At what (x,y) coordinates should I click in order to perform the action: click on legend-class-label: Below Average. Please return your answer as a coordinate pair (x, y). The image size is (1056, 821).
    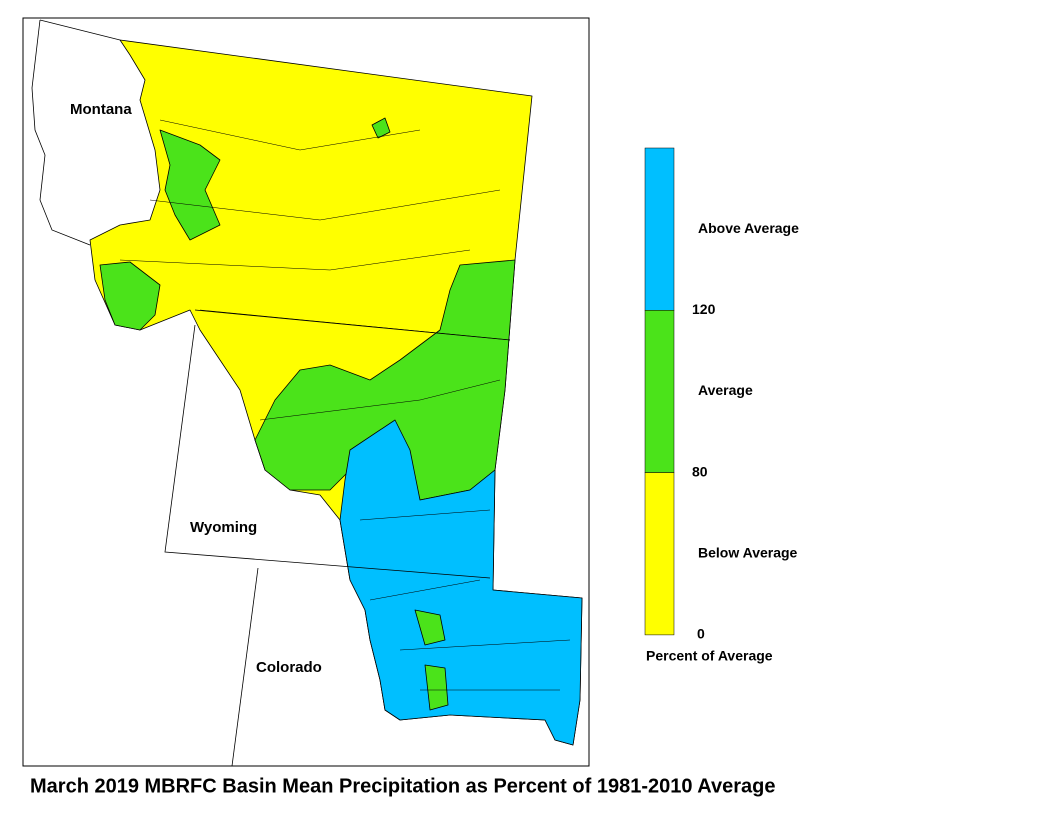
    Looking at the image, I should click on (748, 552).